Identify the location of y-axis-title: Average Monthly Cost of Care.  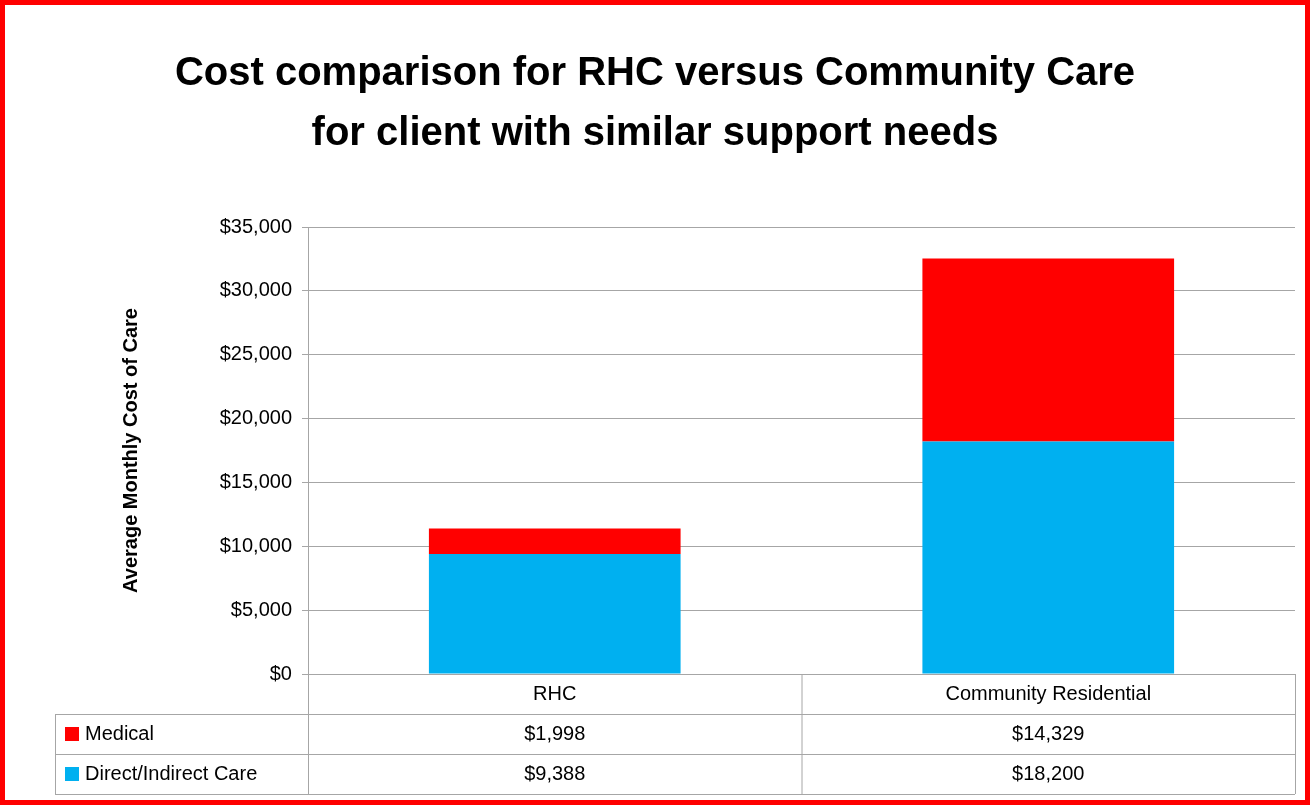
(129, 450).